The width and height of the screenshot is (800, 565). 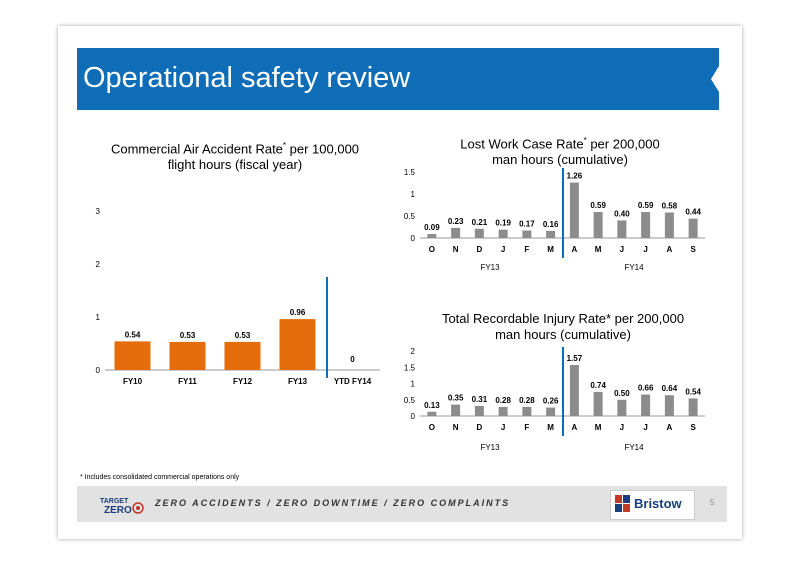 What do you see at coordinates (298, 312) in the screenshot?
I see `chart1-data-label: 0.96` at bounding box center [298, 312].